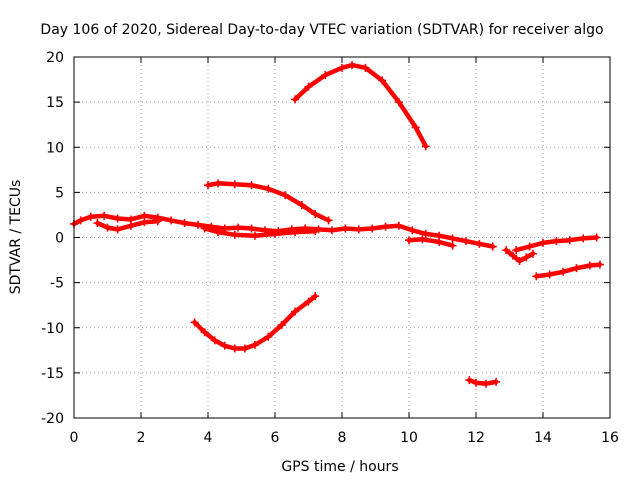  I want to click on x-tick-label: 12, so click(476, 438).